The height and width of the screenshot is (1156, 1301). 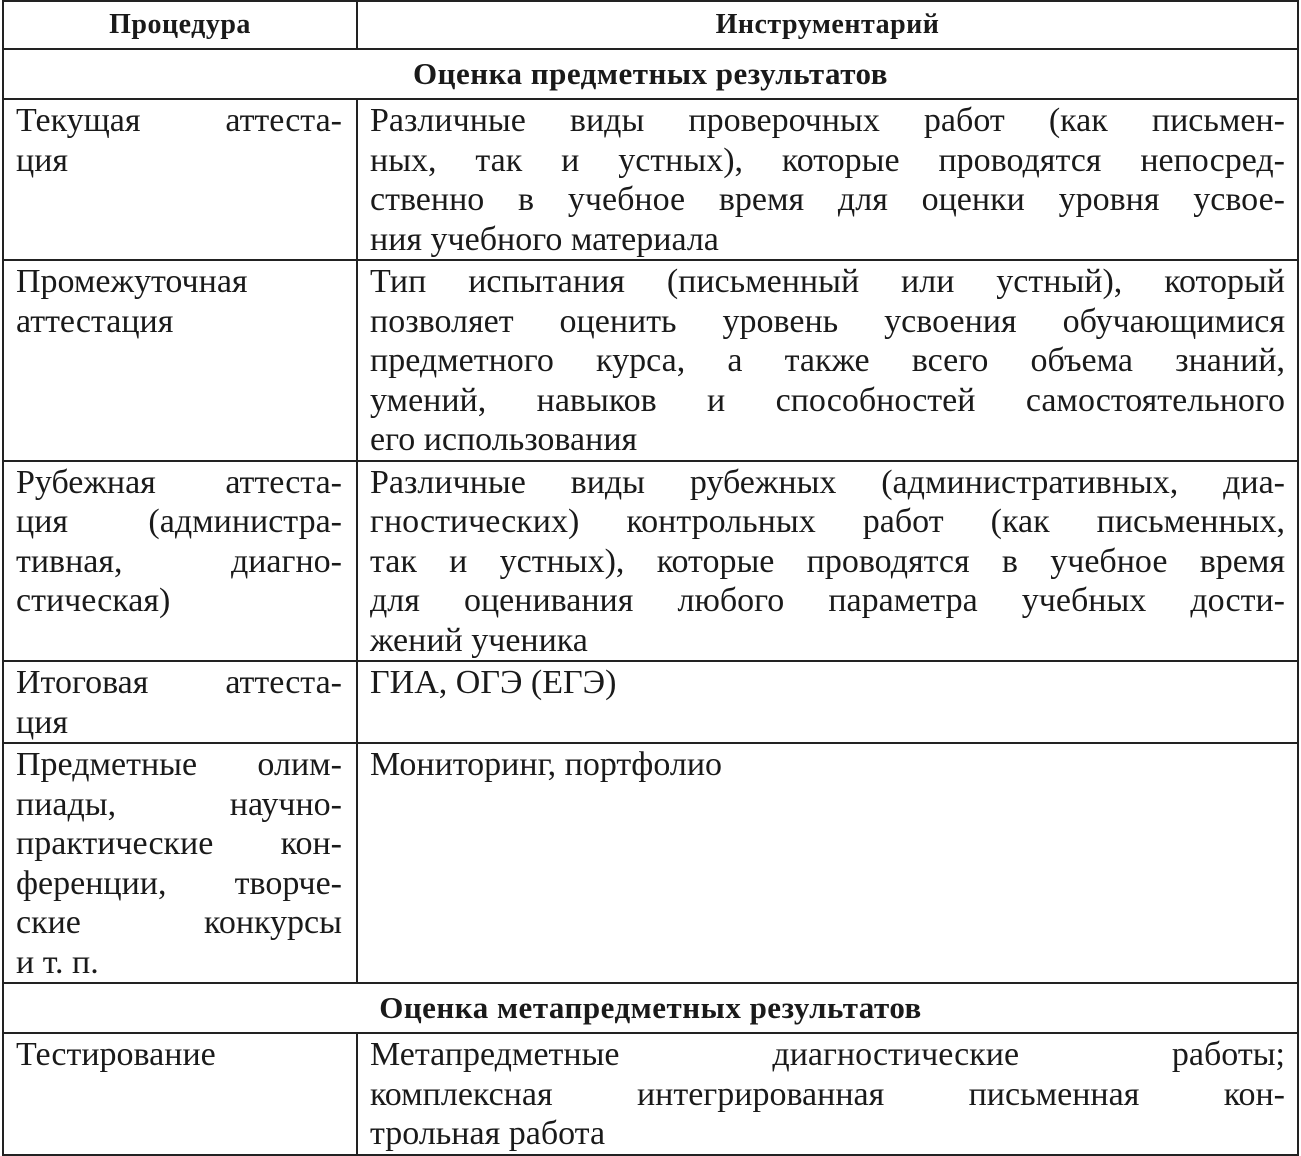 I want to click on cell-line: стическая), so click(x=93, y=600).